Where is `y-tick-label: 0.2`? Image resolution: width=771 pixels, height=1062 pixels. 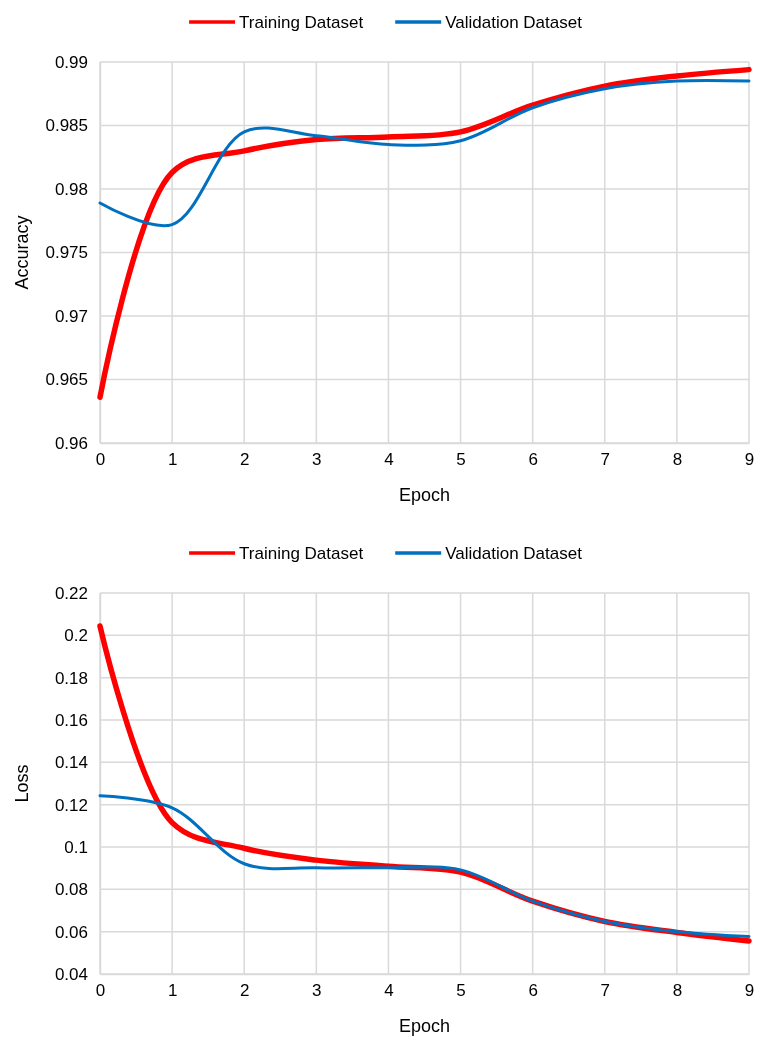 y-tick-label: 0.2 is located at coordinates (76, 636).